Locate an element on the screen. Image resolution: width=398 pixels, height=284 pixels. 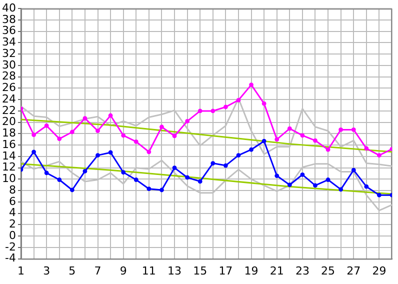
y-tick-label: 22 is located at coordinates (9, 110).